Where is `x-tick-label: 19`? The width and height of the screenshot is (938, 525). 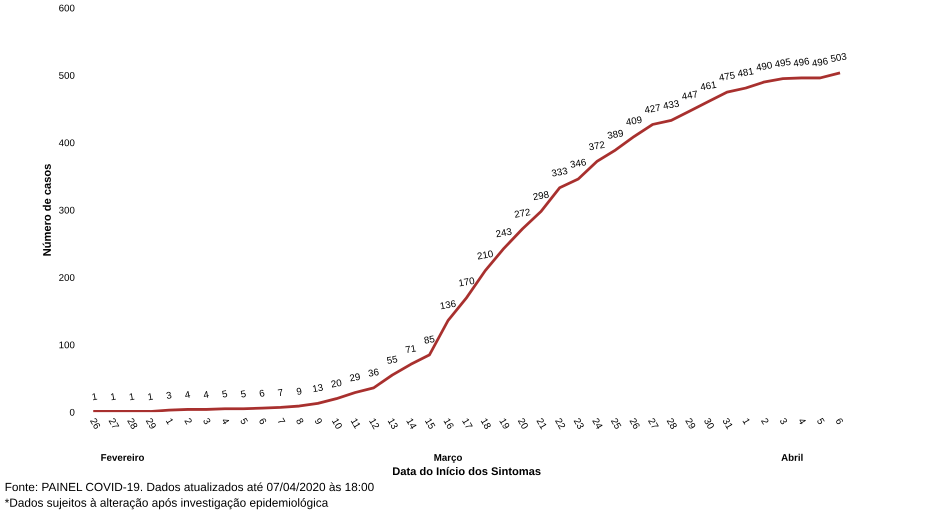
x-tick-label: 19 is located at coordinates (504, 424).